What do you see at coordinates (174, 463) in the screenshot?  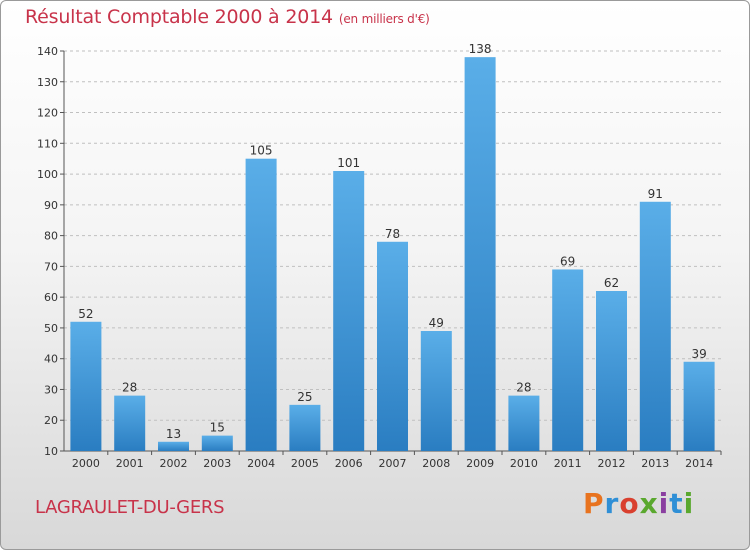 I see `x-tick-label: 2002` at bounding box center [174, 463].